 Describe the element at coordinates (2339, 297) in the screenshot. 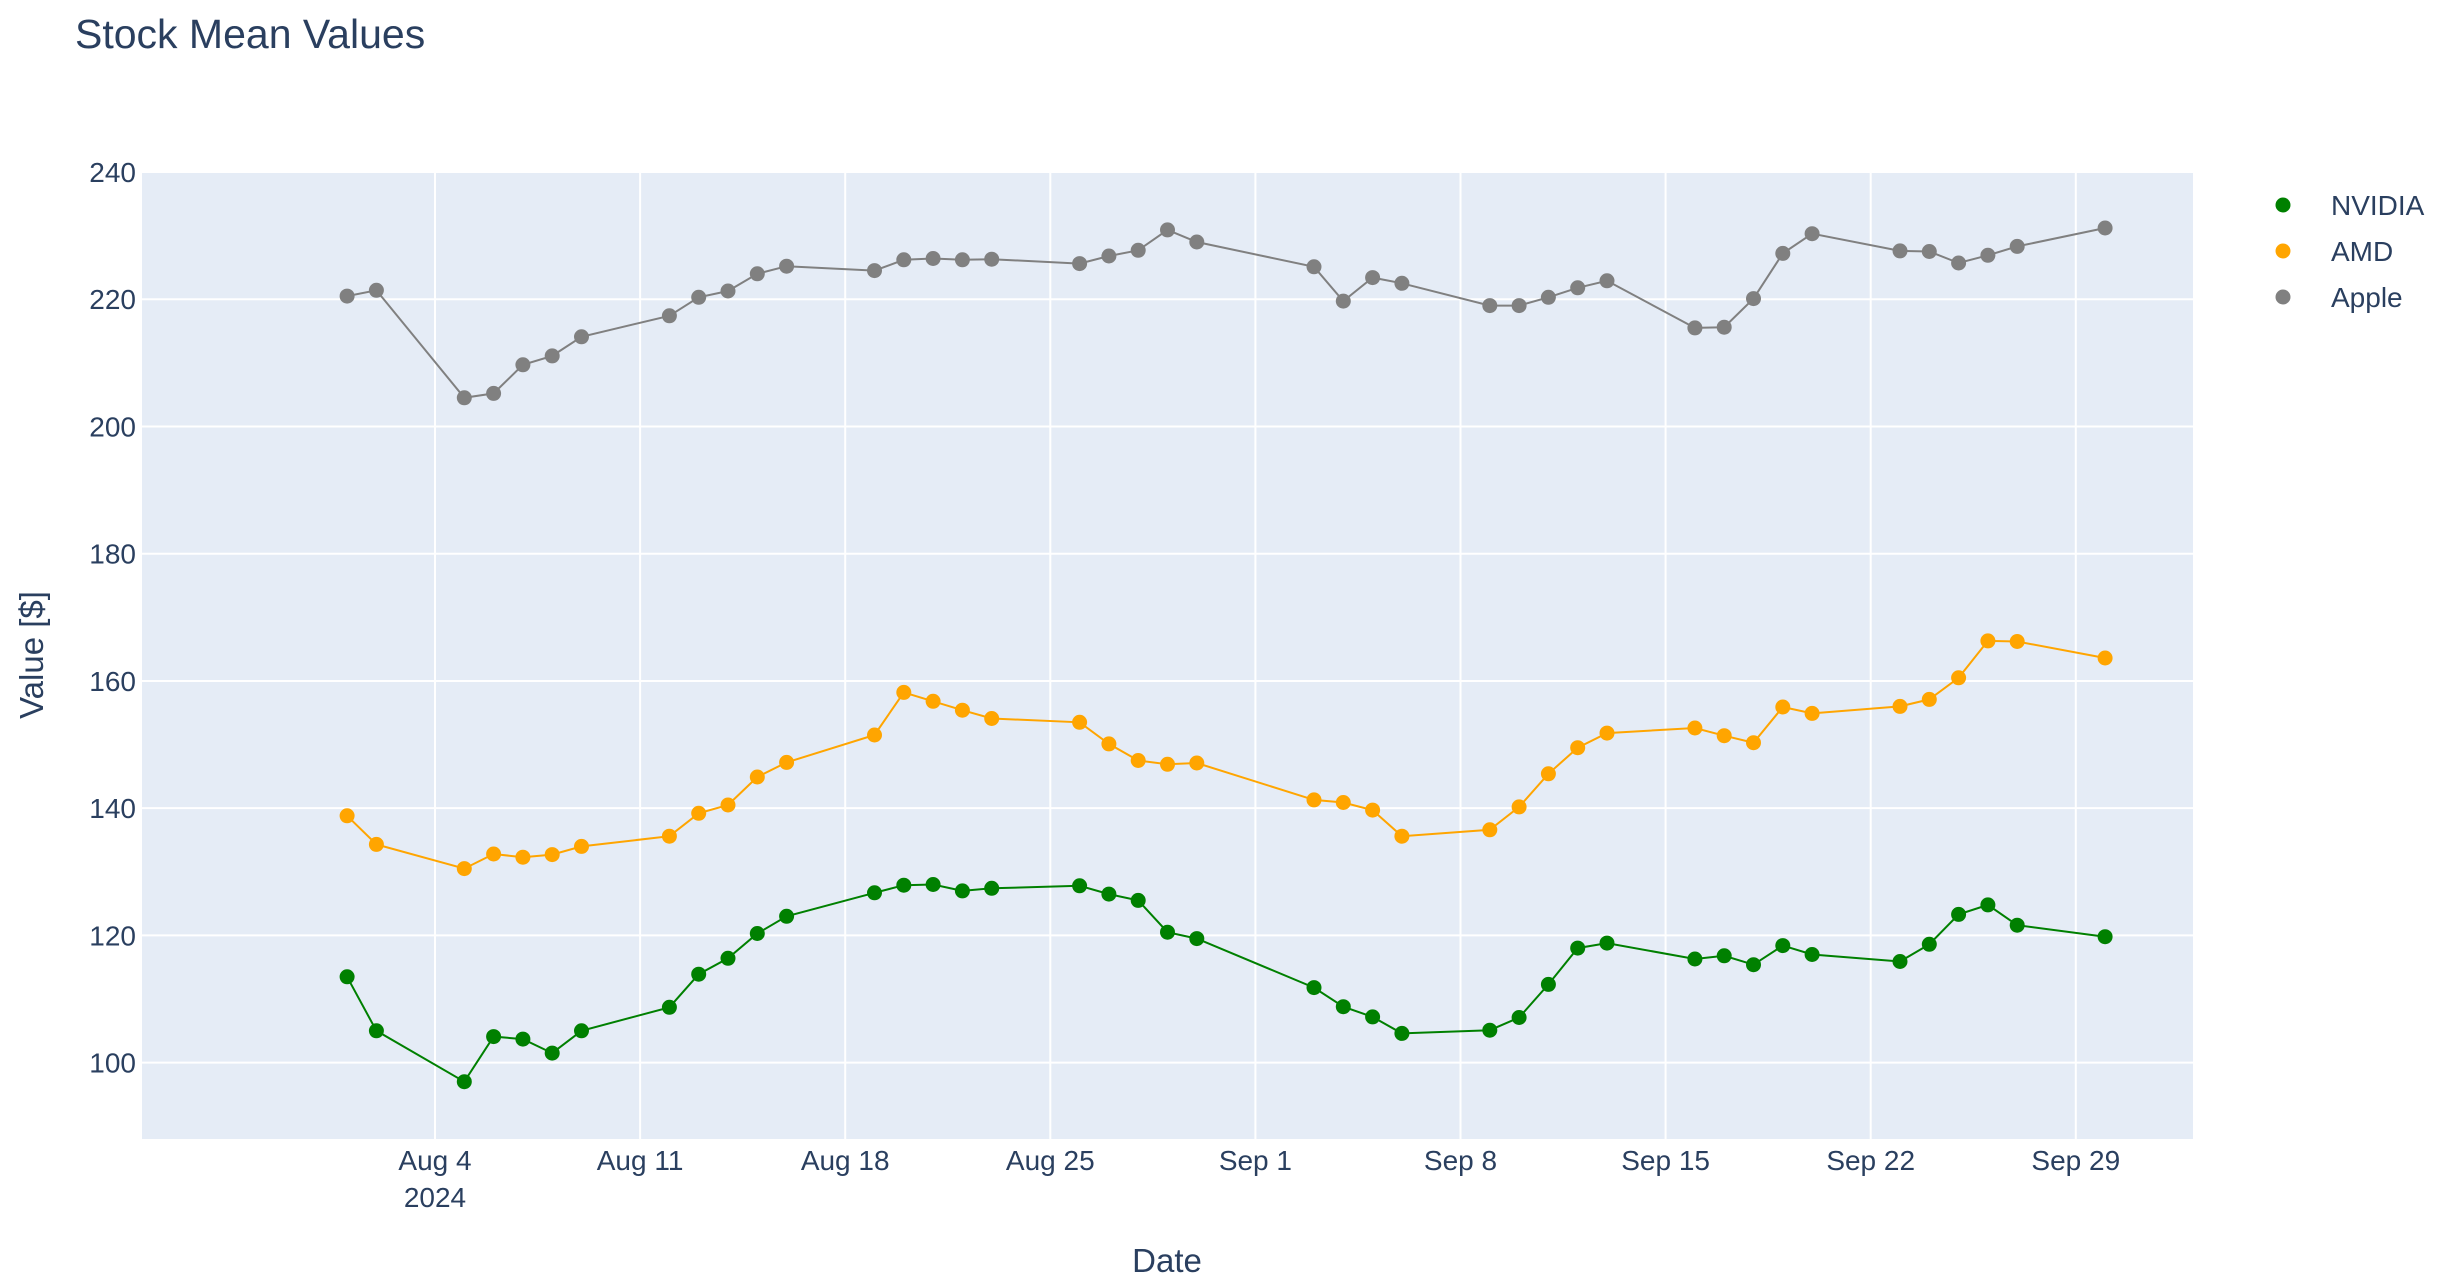

I see `legend-item-apple: Apple` at that location.